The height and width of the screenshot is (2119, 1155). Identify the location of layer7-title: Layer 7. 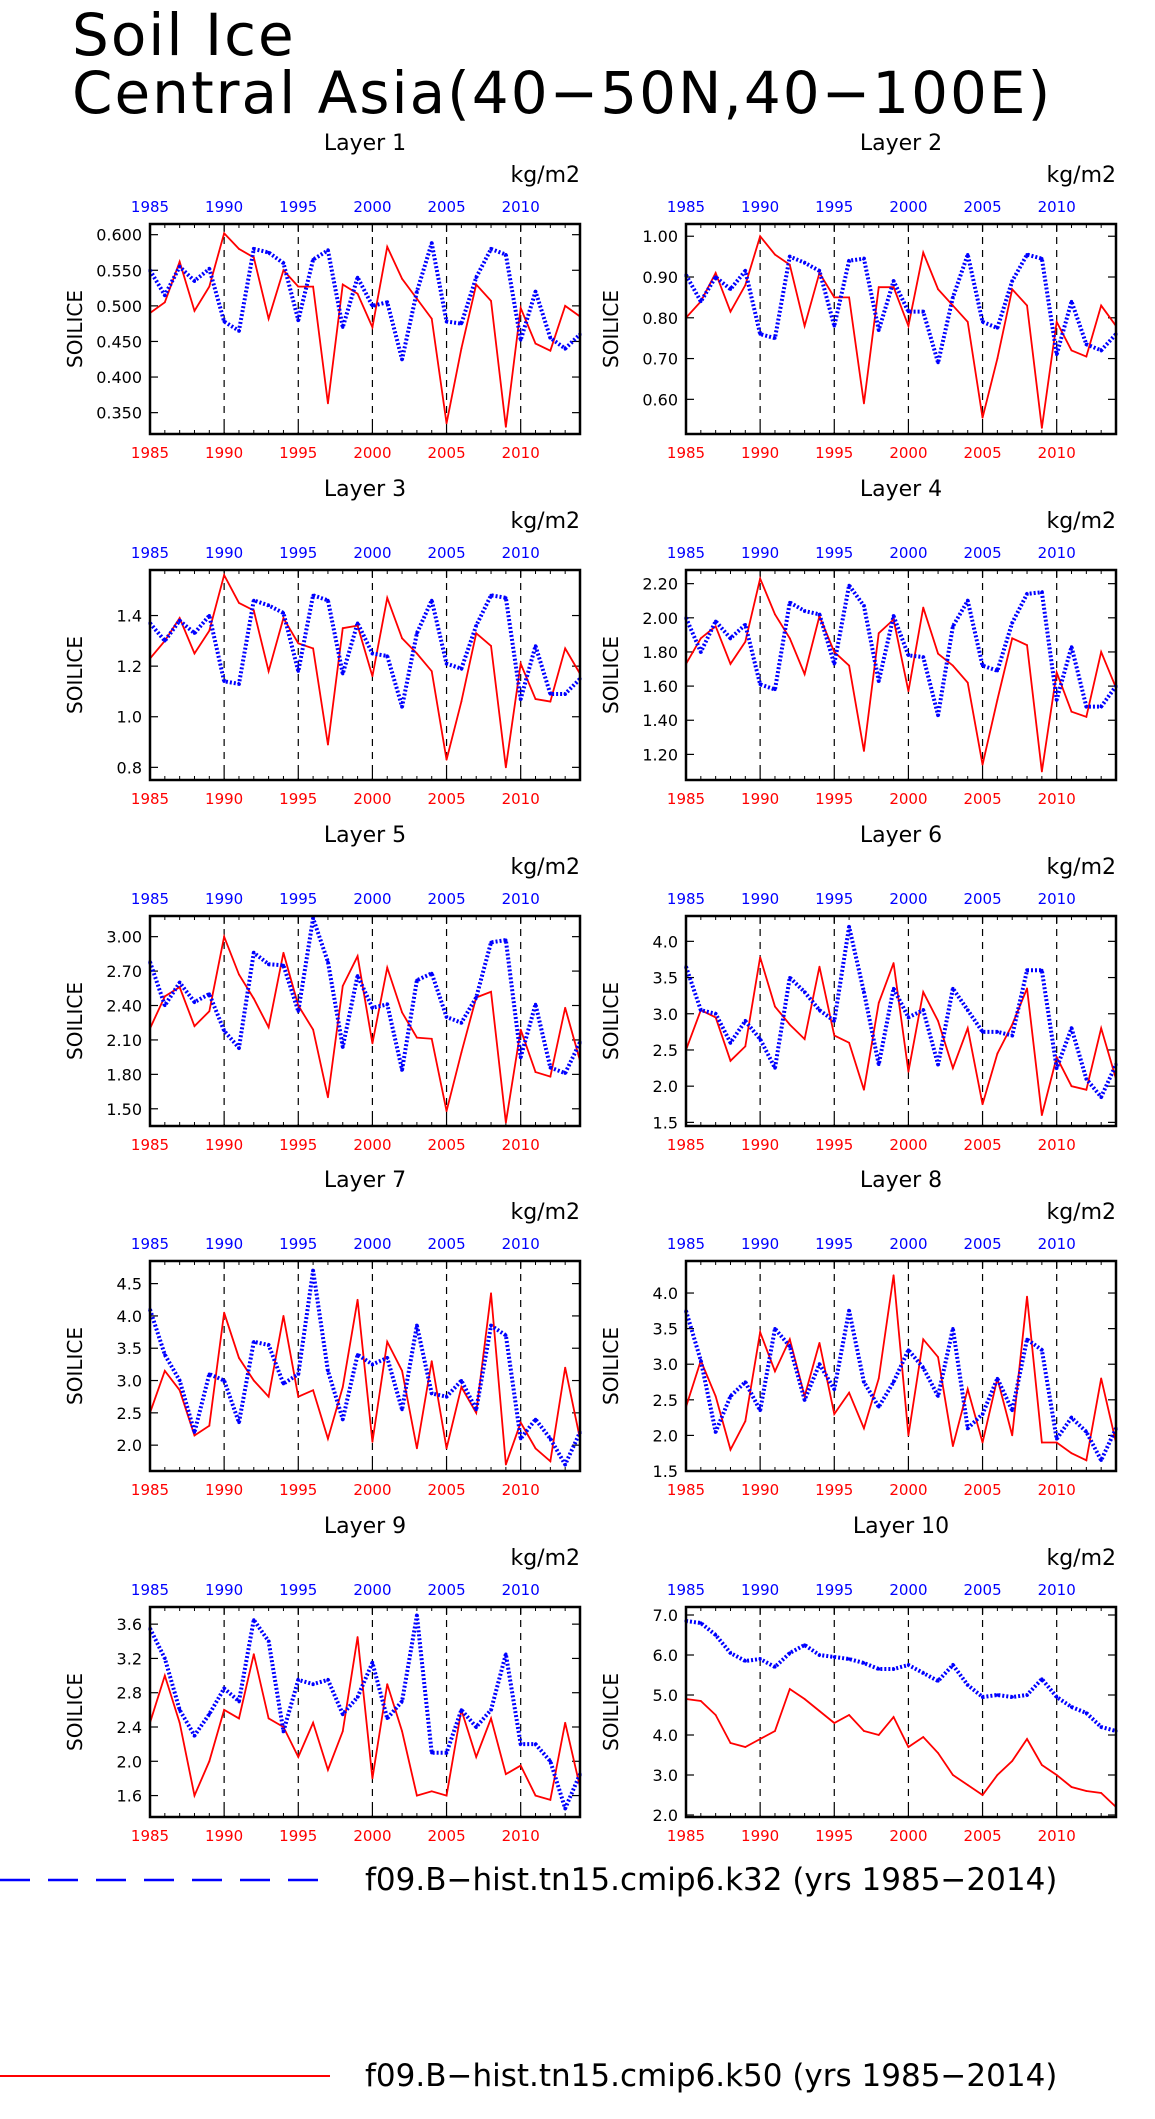
(365, 1180).